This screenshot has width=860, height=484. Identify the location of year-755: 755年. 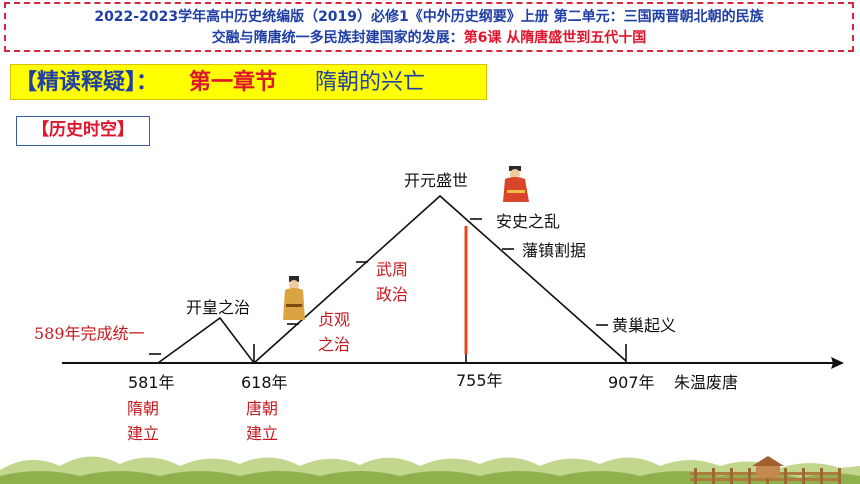
(479, 380).